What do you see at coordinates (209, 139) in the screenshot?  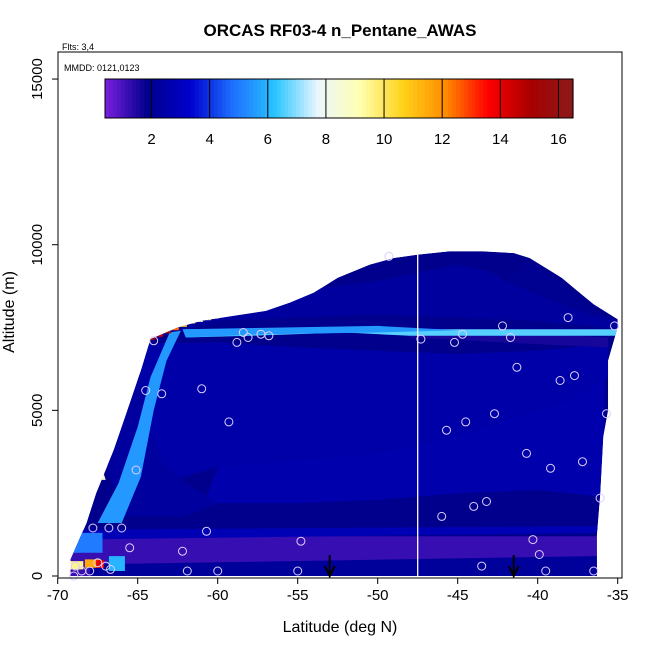 I see `colorbar-tick-label: 4` at bounding box center [209, 139].